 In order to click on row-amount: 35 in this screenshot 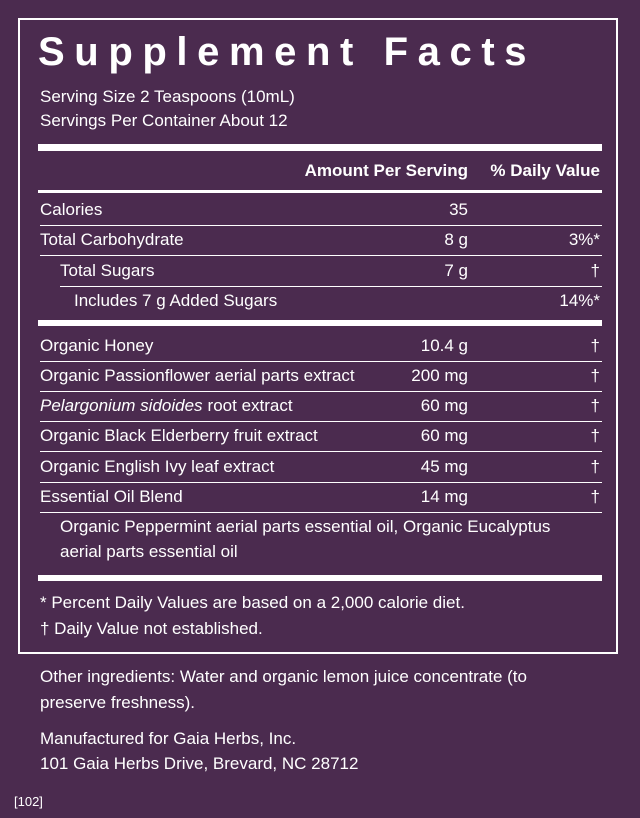, I will do `click(458, 209)`.